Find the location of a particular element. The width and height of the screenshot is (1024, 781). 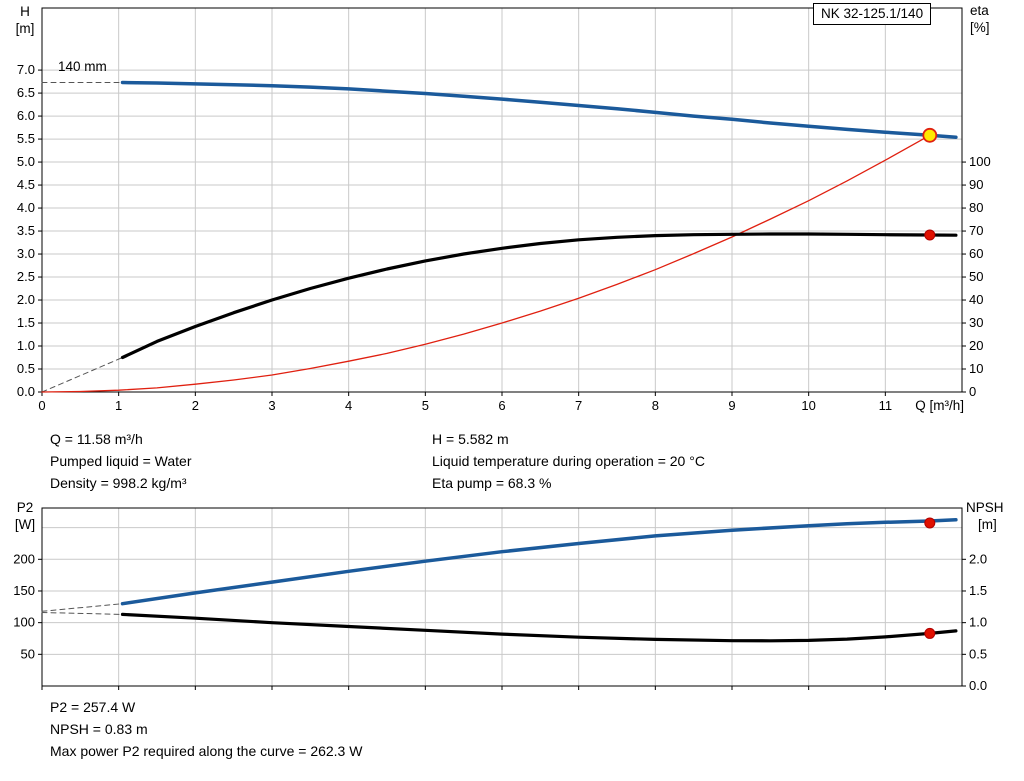

tick-label-left: 2.5 is located at coordinates (26, 276).